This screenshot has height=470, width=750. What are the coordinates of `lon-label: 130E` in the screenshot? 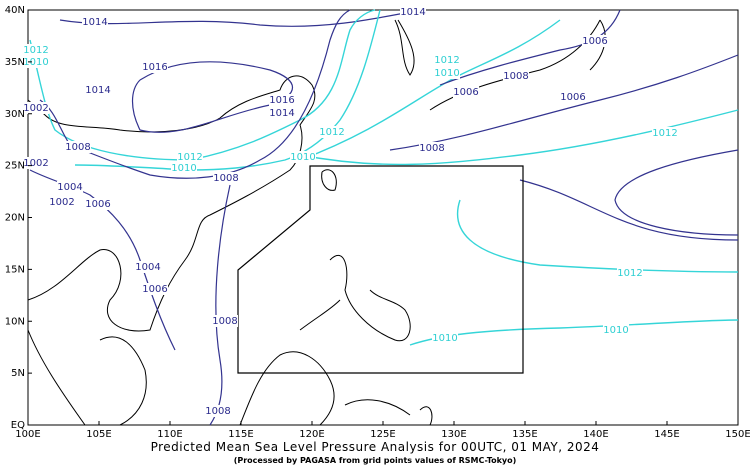 It's located at (453, 434).